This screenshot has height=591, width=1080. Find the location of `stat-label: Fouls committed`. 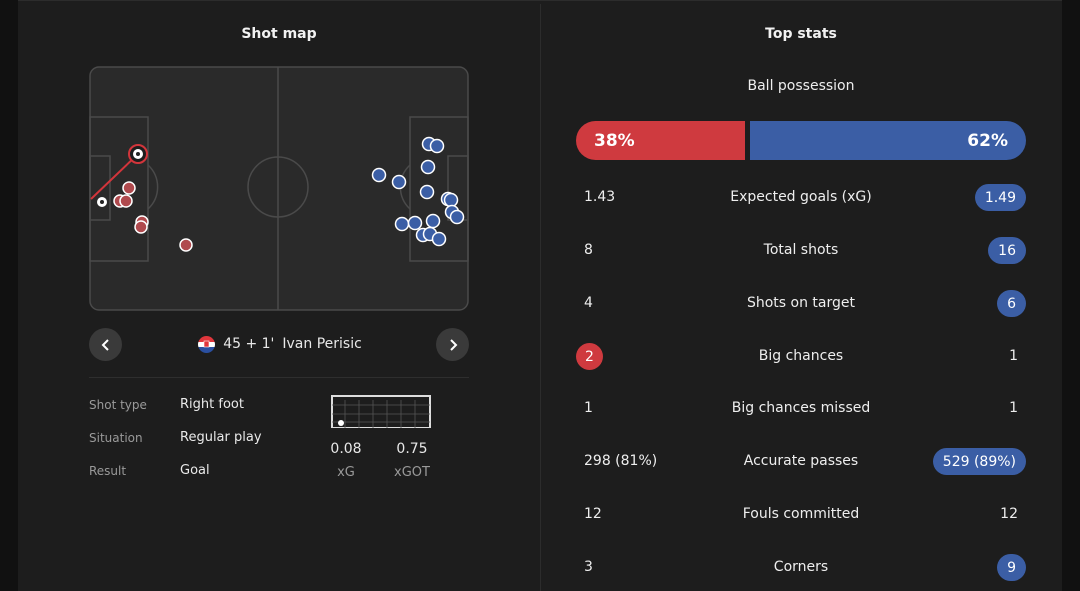

stat-label: Fouls committed is located at coordinates (801, 514).